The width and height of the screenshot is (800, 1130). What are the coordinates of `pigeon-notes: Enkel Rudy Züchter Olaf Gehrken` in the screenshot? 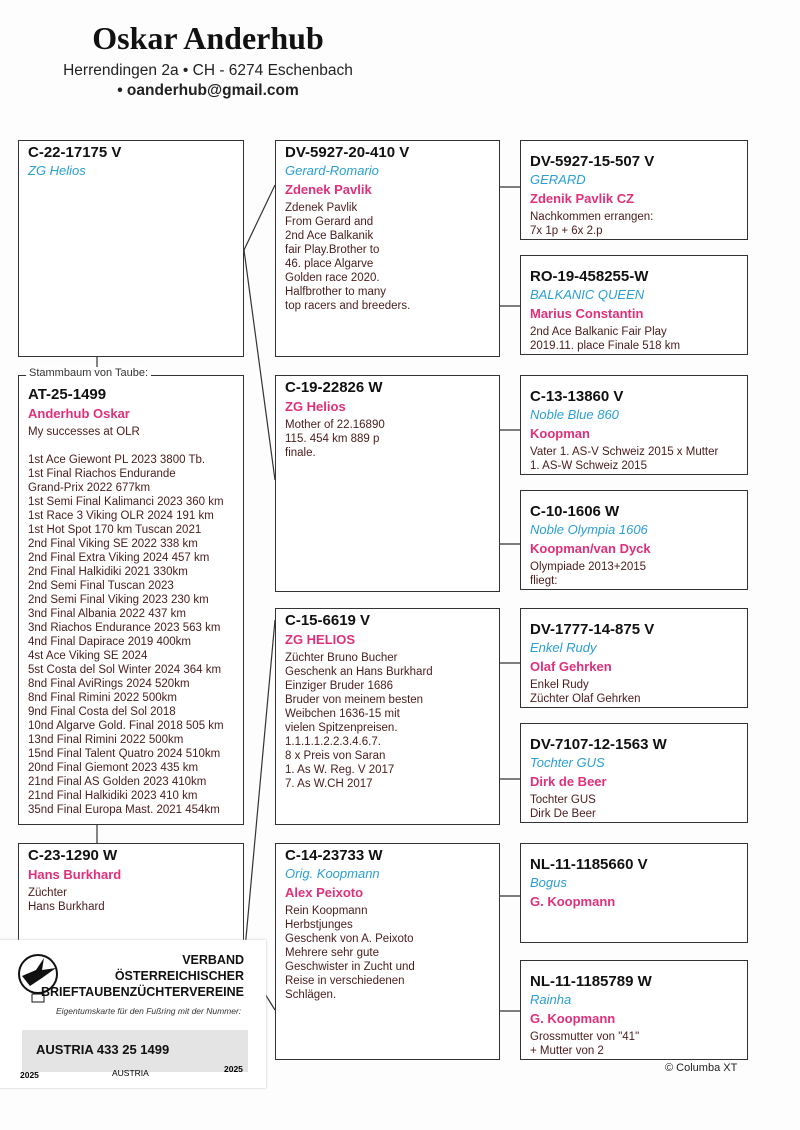 It's located at (585, 692).